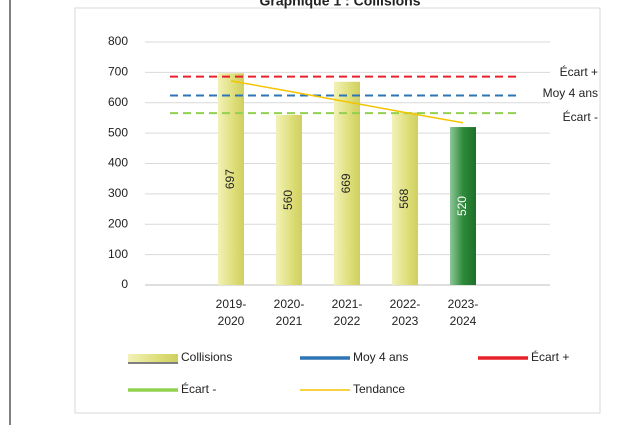  Describe the element at coordinates (118, 193) in the screenshot. I see `y-tick-label: 300` at that location.